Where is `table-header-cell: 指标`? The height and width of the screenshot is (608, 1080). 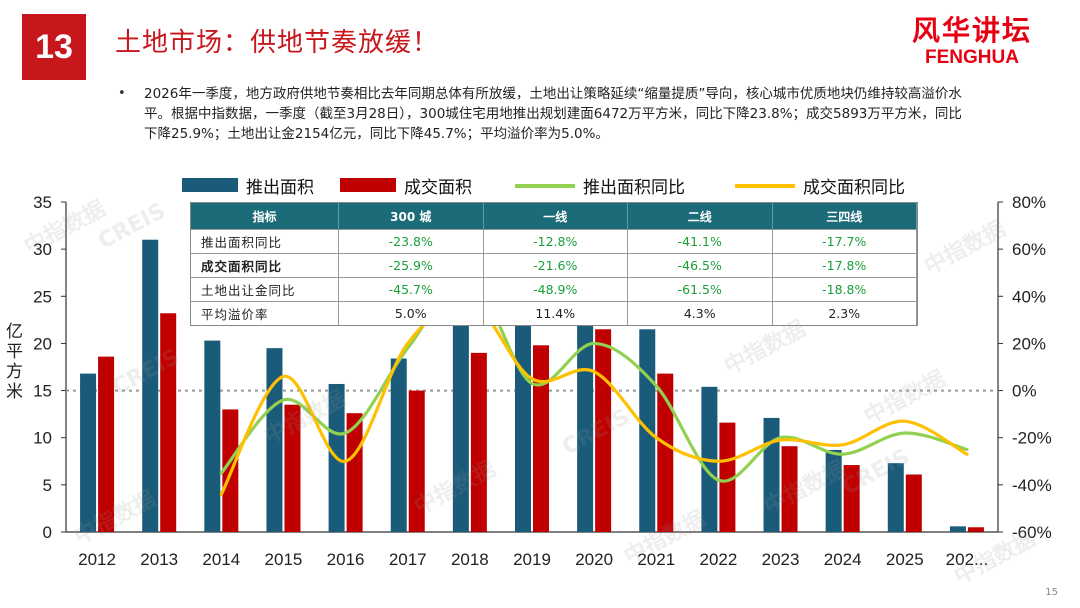 table-header-cell: 指标 is located at coordinates (265, 216).